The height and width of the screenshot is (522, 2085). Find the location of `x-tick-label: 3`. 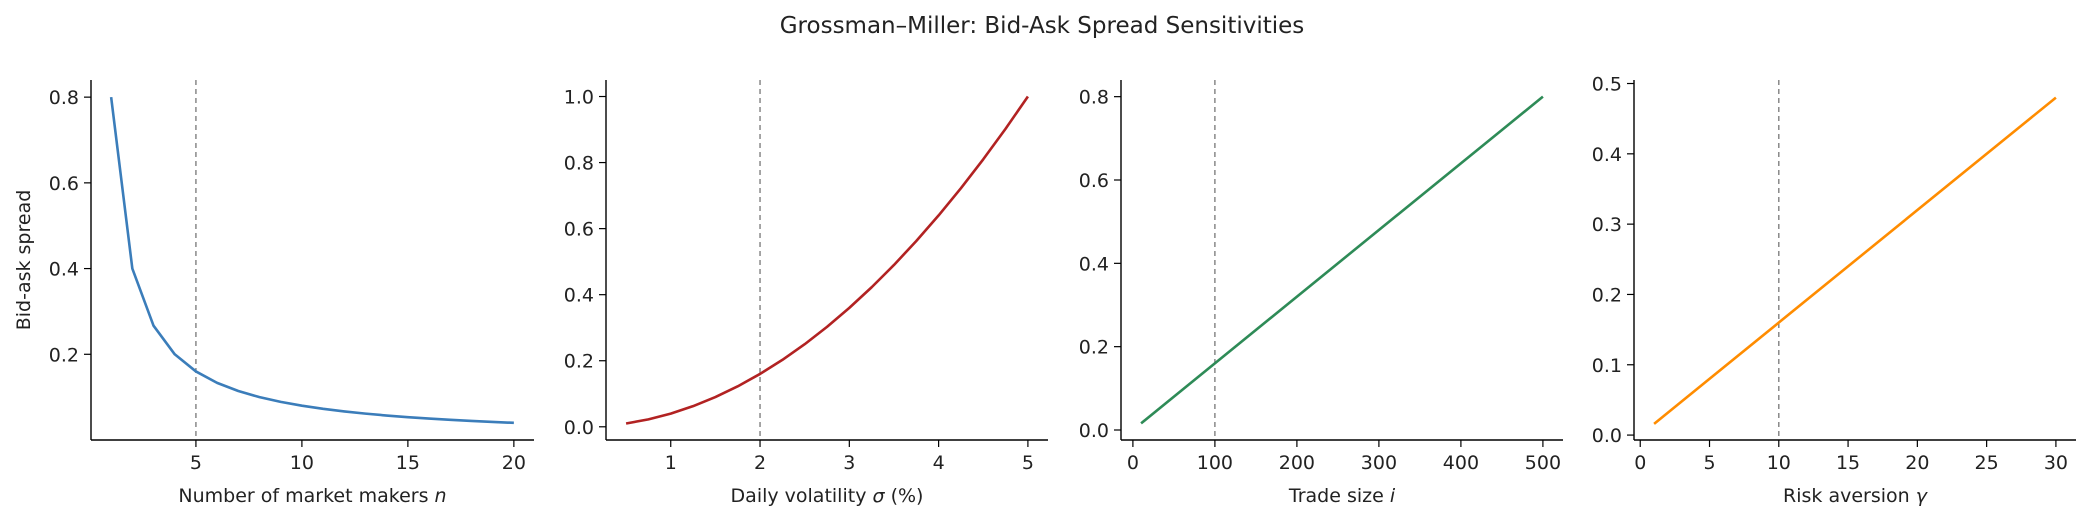

x-tick-label: 3 is located at coordinates (849, 463).